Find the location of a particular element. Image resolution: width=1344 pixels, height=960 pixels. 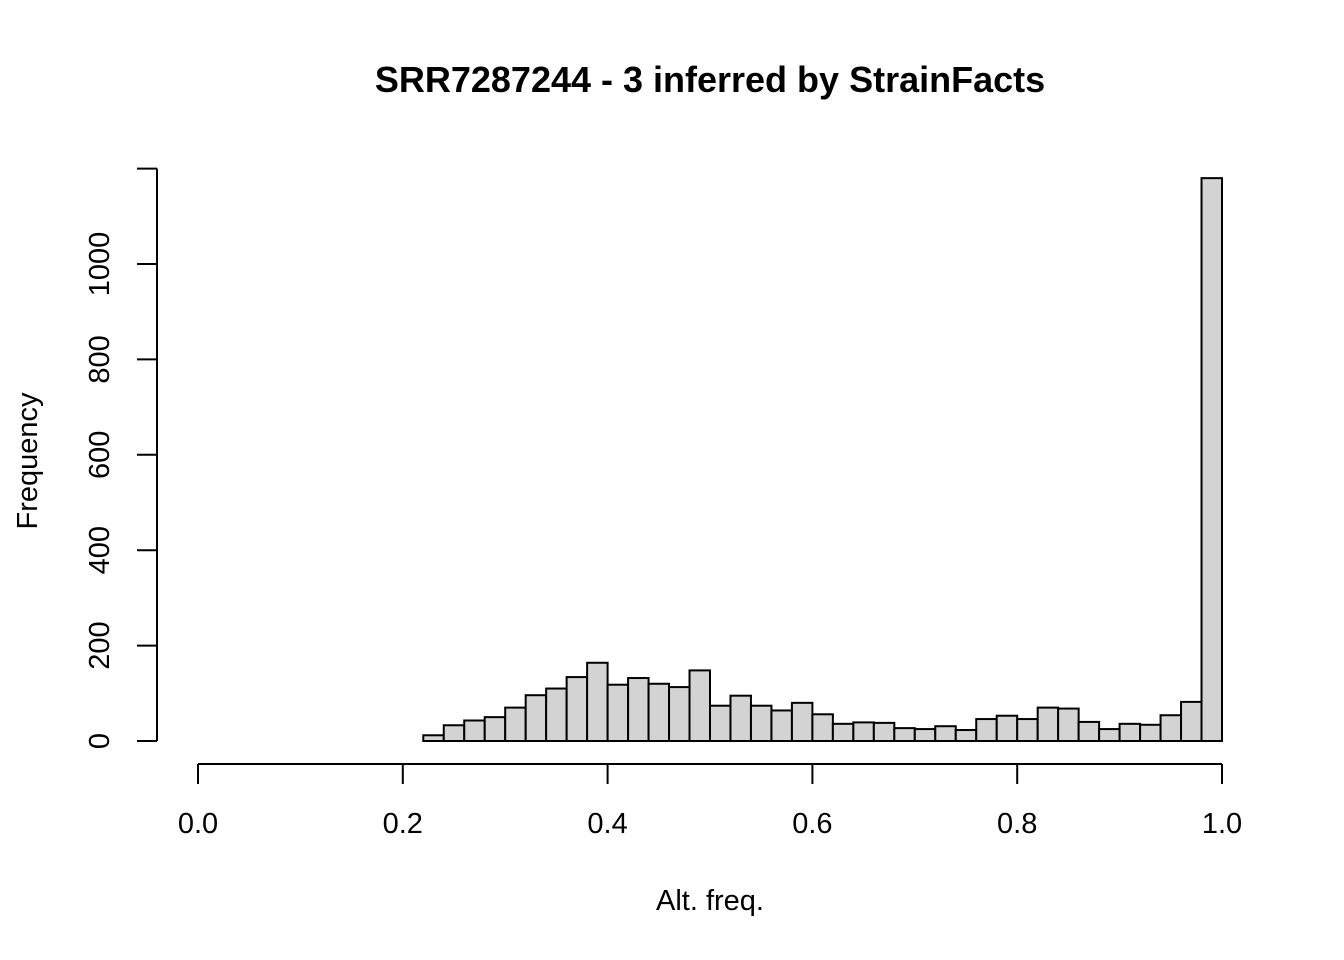

x-tick-label: 1.0 is located at coordinates (1222, 824).